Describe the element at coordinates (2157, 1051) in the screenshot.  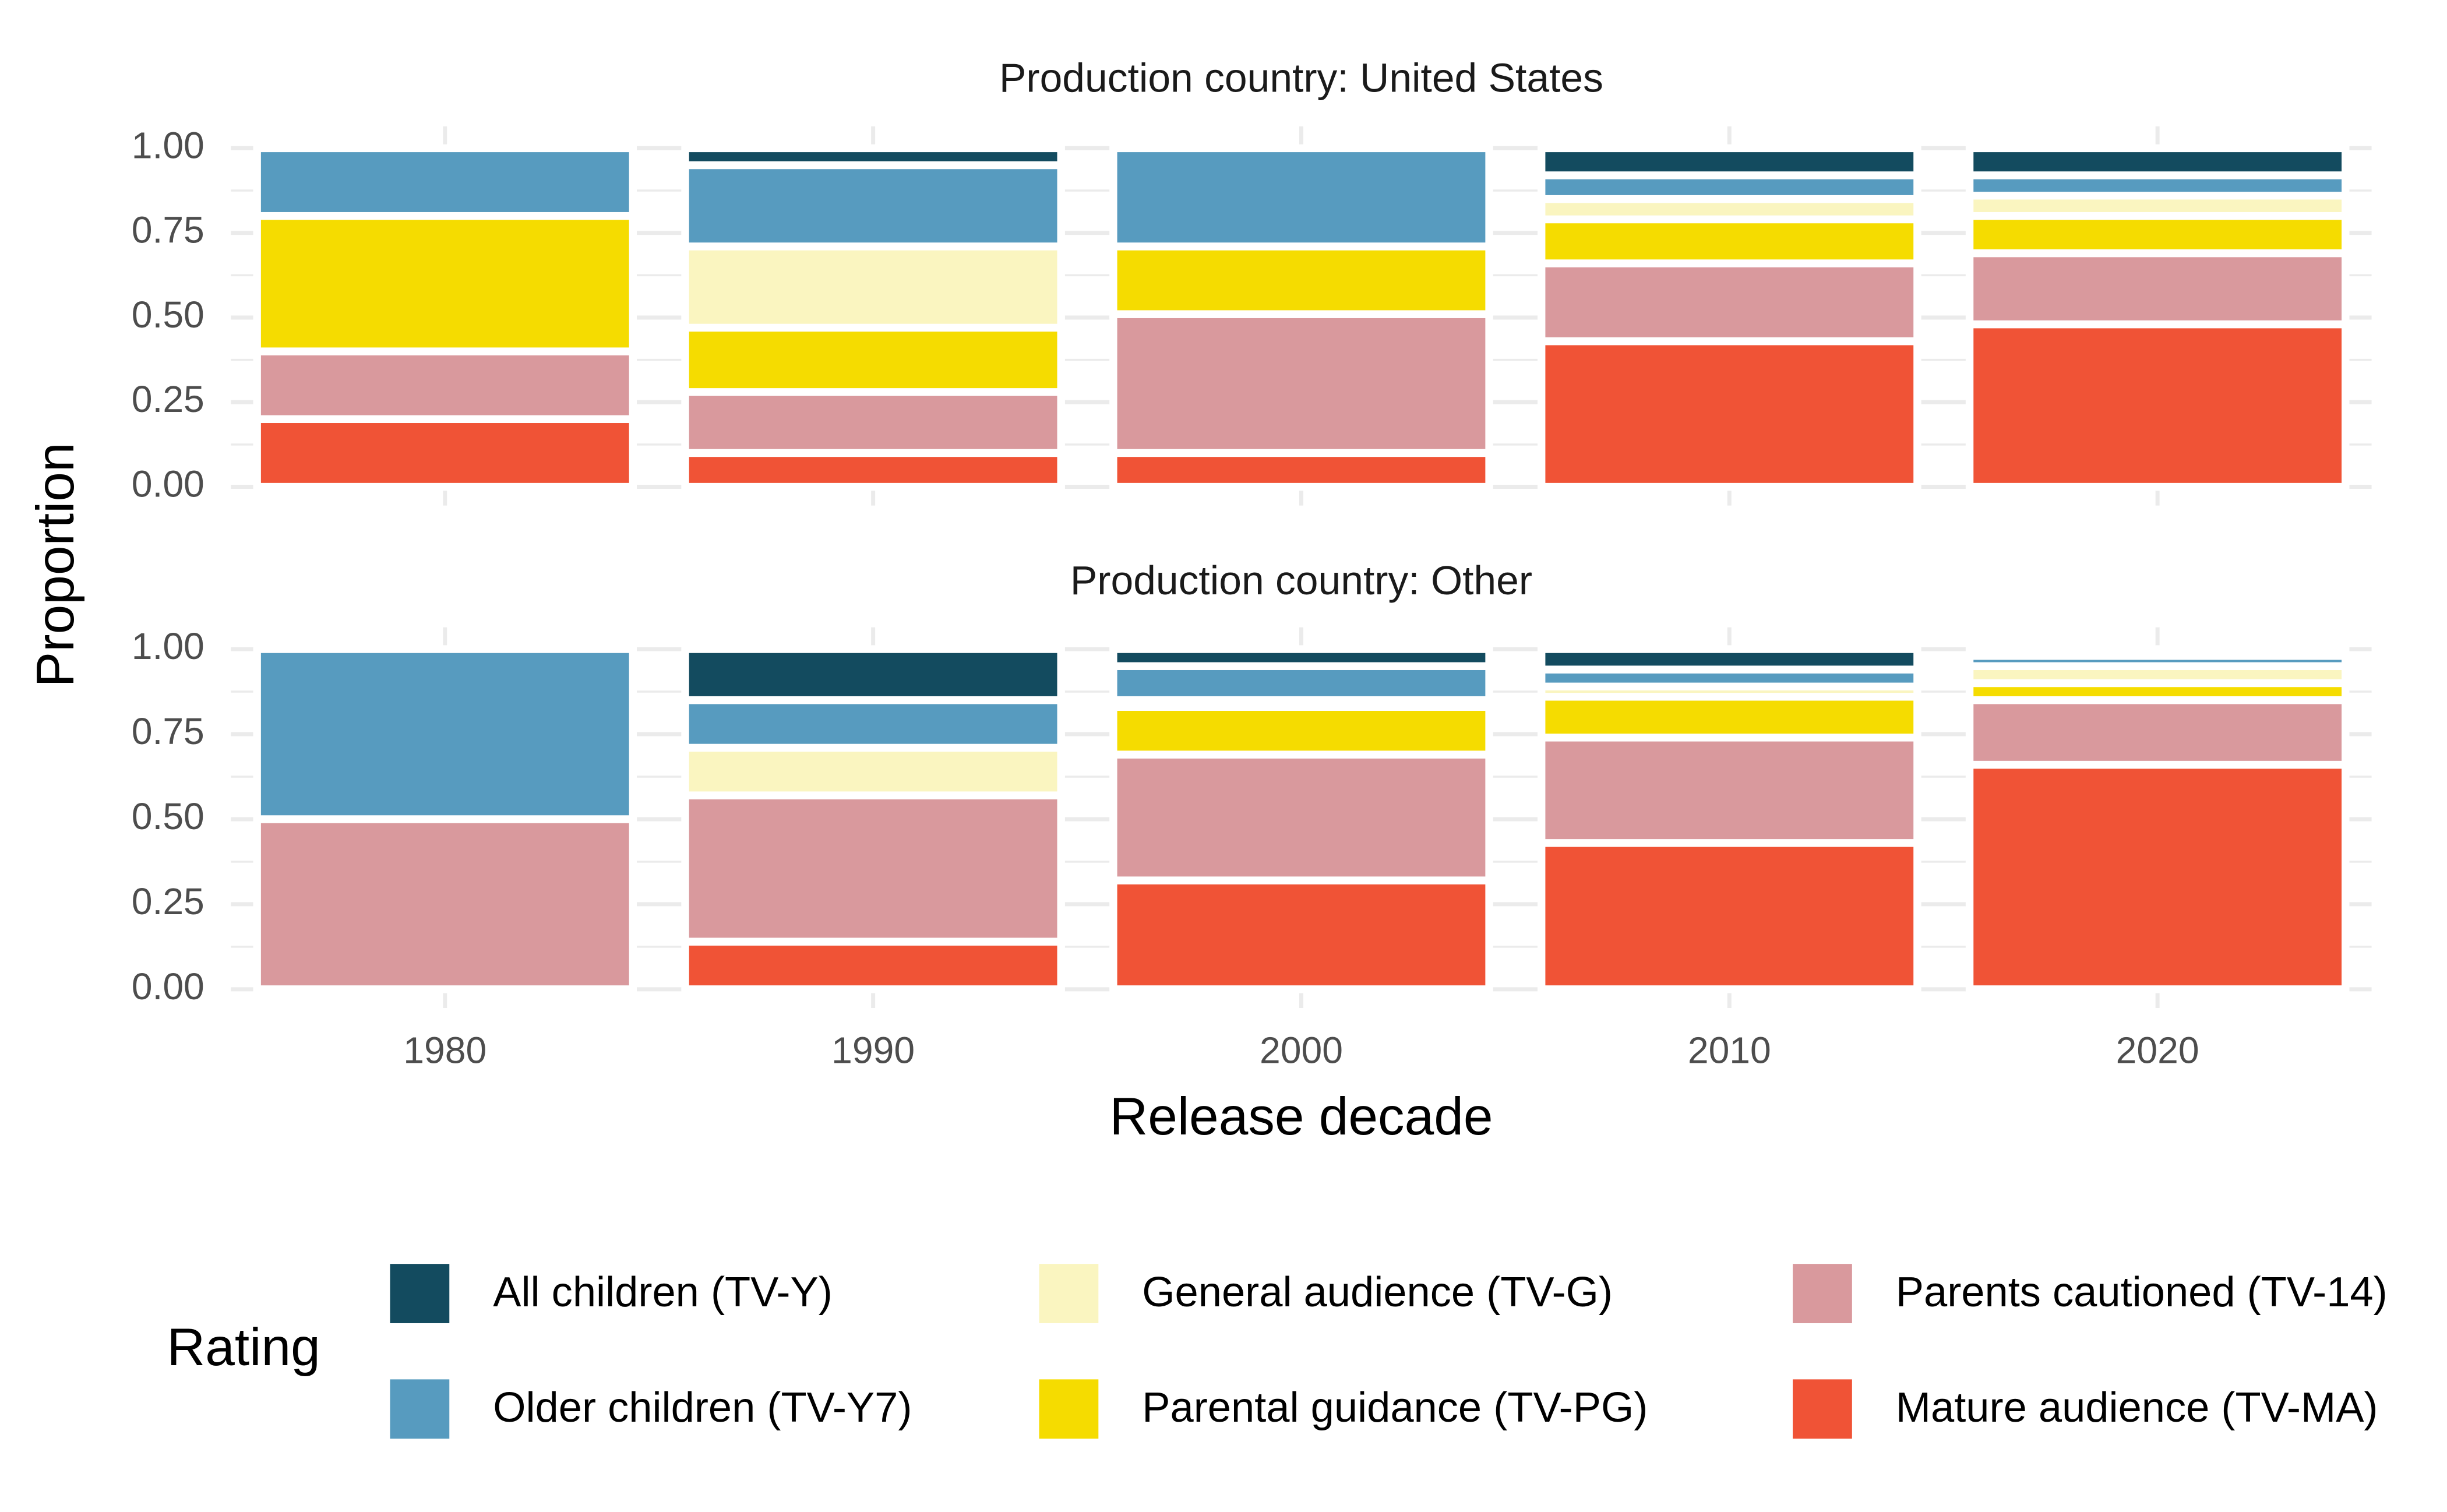
I see `x-tick-label: 2020` at that location.